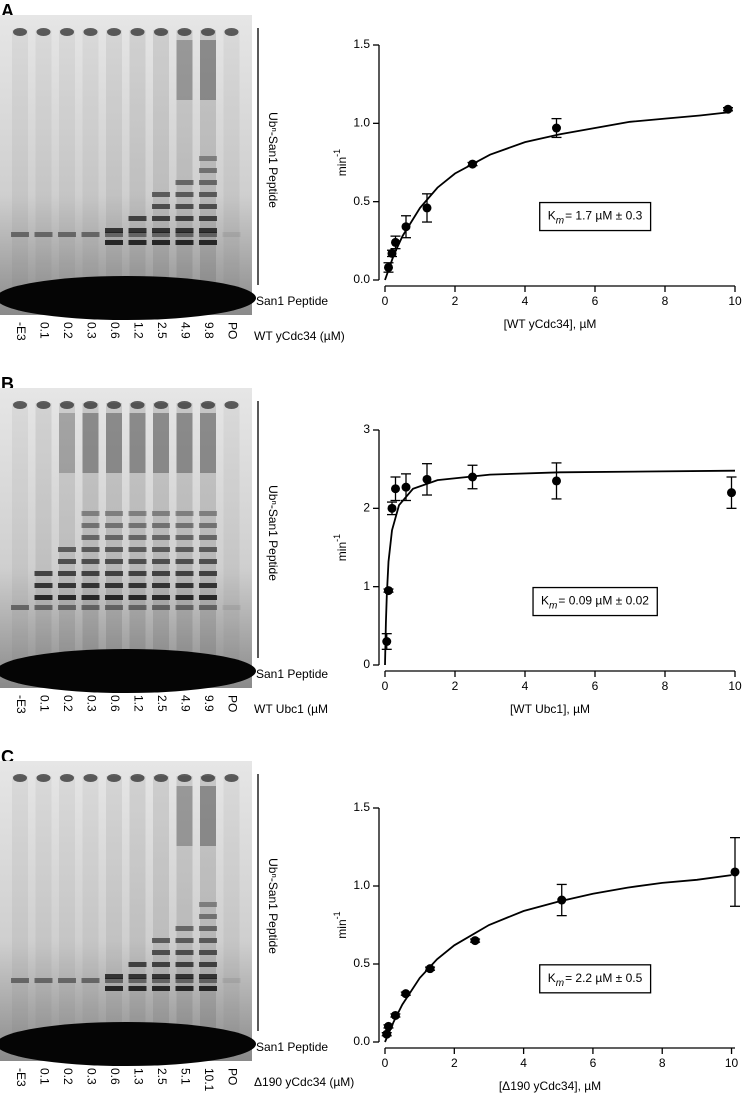  I want to click on y-axis-label-text: min, so click(342, 166).